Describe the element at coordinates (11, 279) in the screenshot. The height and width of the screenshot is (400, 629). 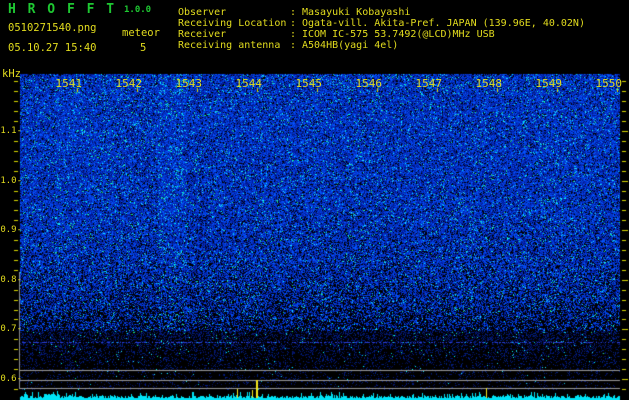
I see `freq-tick-label: 0.8-` at that location.